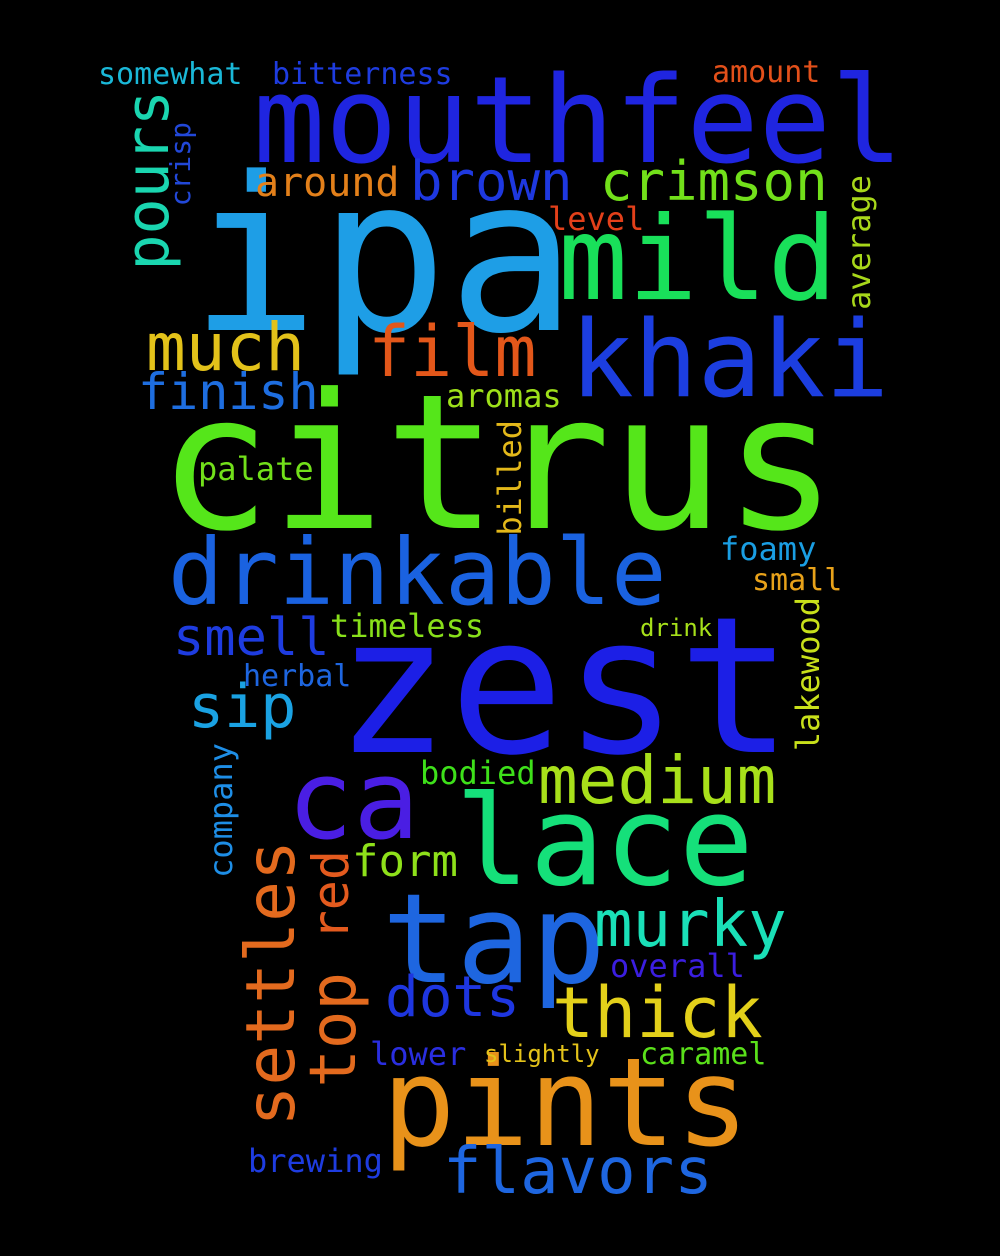 The height and width of the screenshot is (1256, 1000). I want to click on word-much: much, so click(225, 347).